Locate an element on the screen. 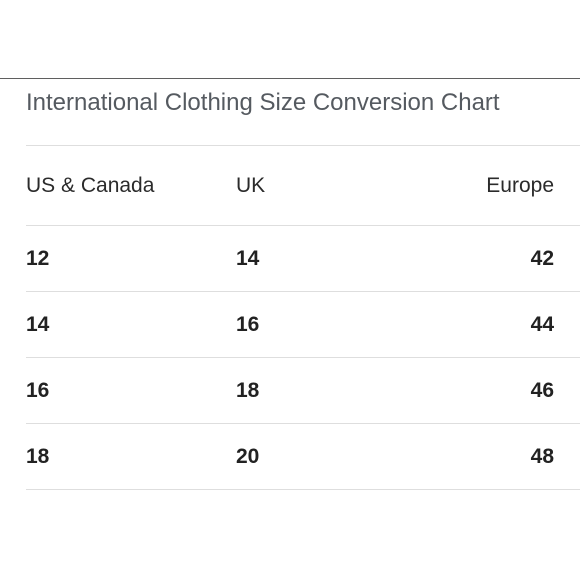 This screenshot has width=580, height=580. cell-us-canada: 18 is located at coordinates (38, 456).